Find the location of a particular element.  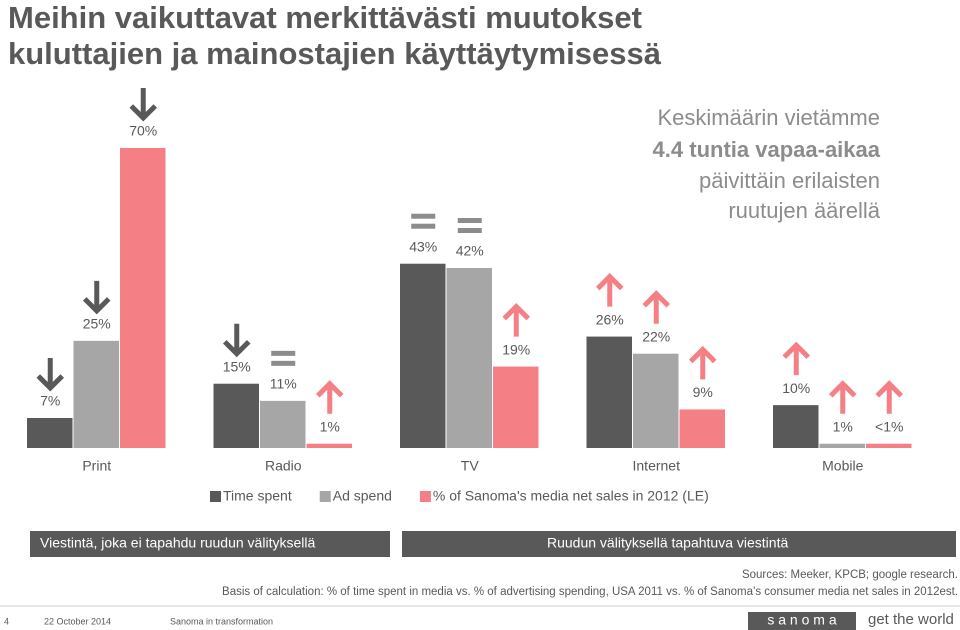

value-label: 26% is located at coordinates (610, 319).